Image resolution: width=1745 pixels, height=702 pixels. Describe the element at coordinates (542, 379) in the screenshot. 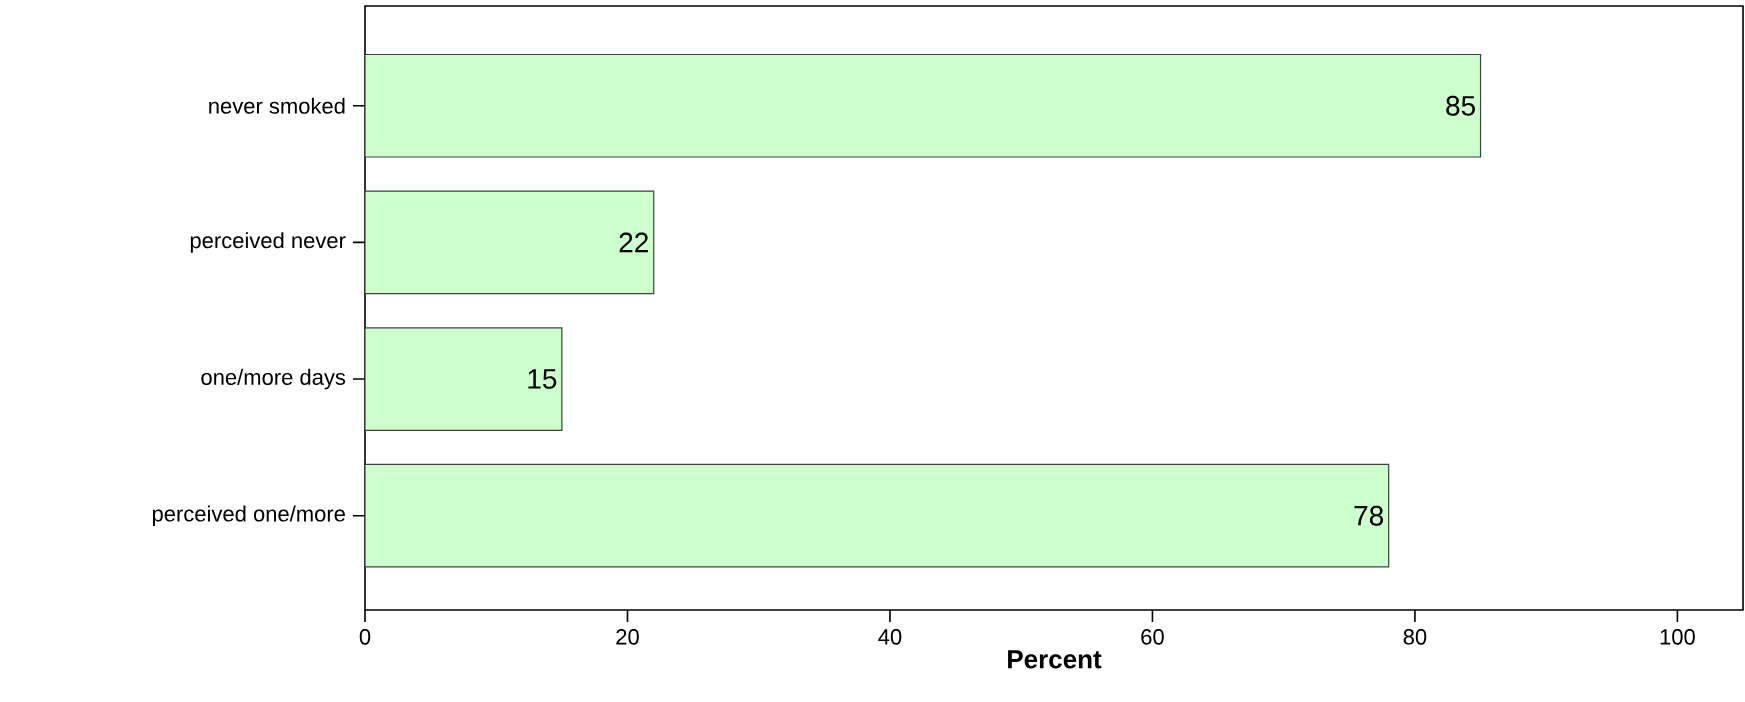

I see `data-label: 15` at that location.